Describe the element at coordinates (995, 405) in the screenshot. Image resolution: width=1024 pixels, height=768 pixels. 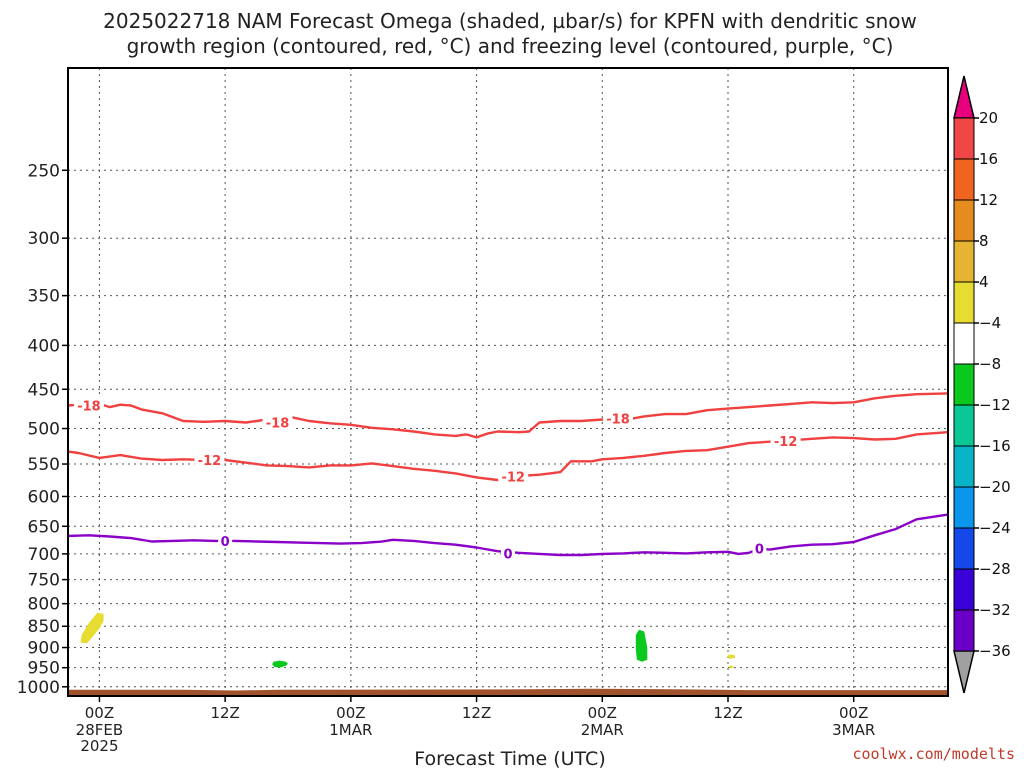
I see `colorbar-tick-label: −12` at that location.